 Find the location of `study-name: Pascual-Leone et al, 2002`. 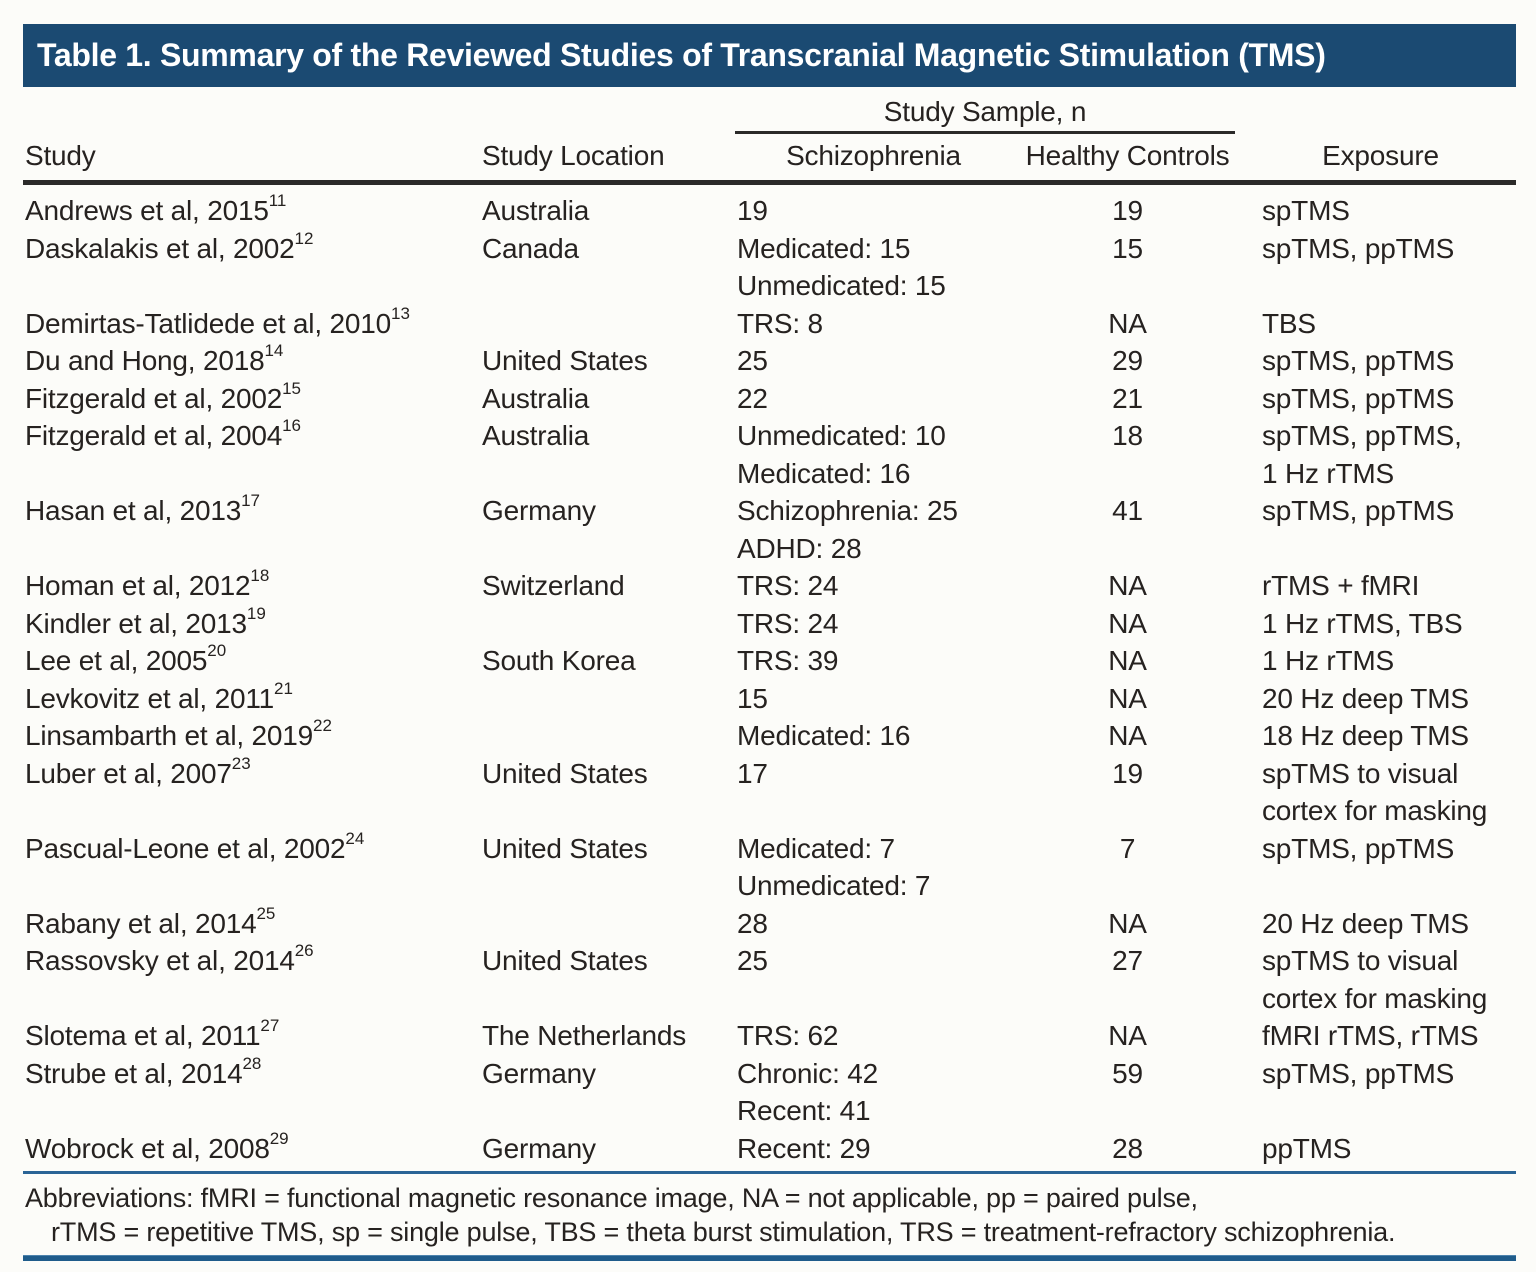

study-name: Pascual-Leone et al, 2002 is located at coordinates (185, 848).